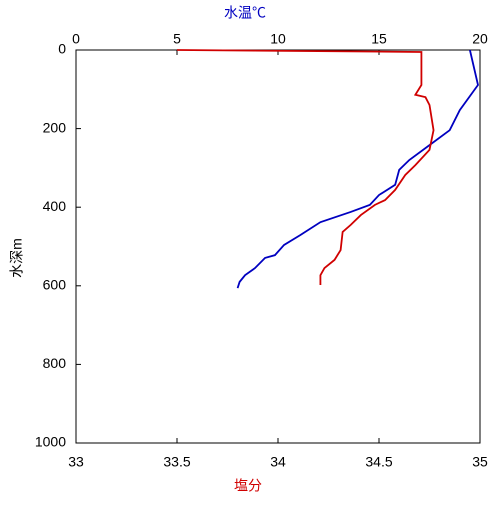 Image resolution: width=500 pixels, height=505 pixels. Describe the element at coordinates (55, 206) in the screenshot. I see `y-tick-label: 400` at that location.